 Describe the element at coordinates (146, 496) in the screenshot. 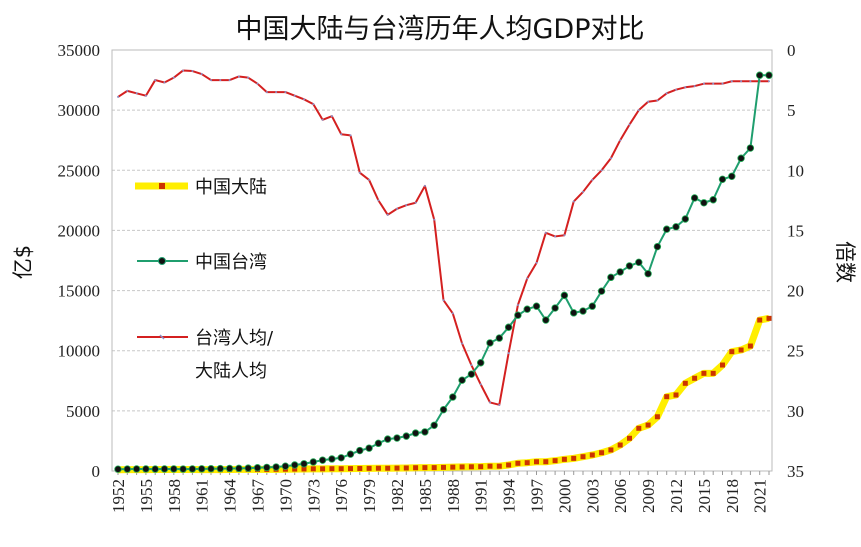

I see `x-tick-label: 1955` at that location.